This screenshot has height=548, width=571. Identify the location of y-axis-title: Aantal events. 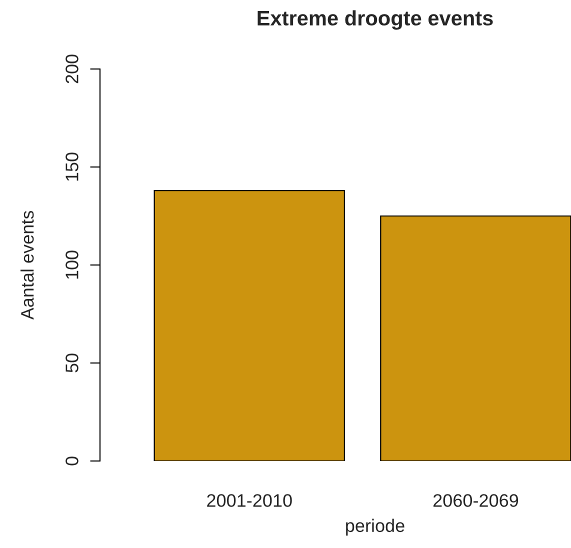
(27, 265).